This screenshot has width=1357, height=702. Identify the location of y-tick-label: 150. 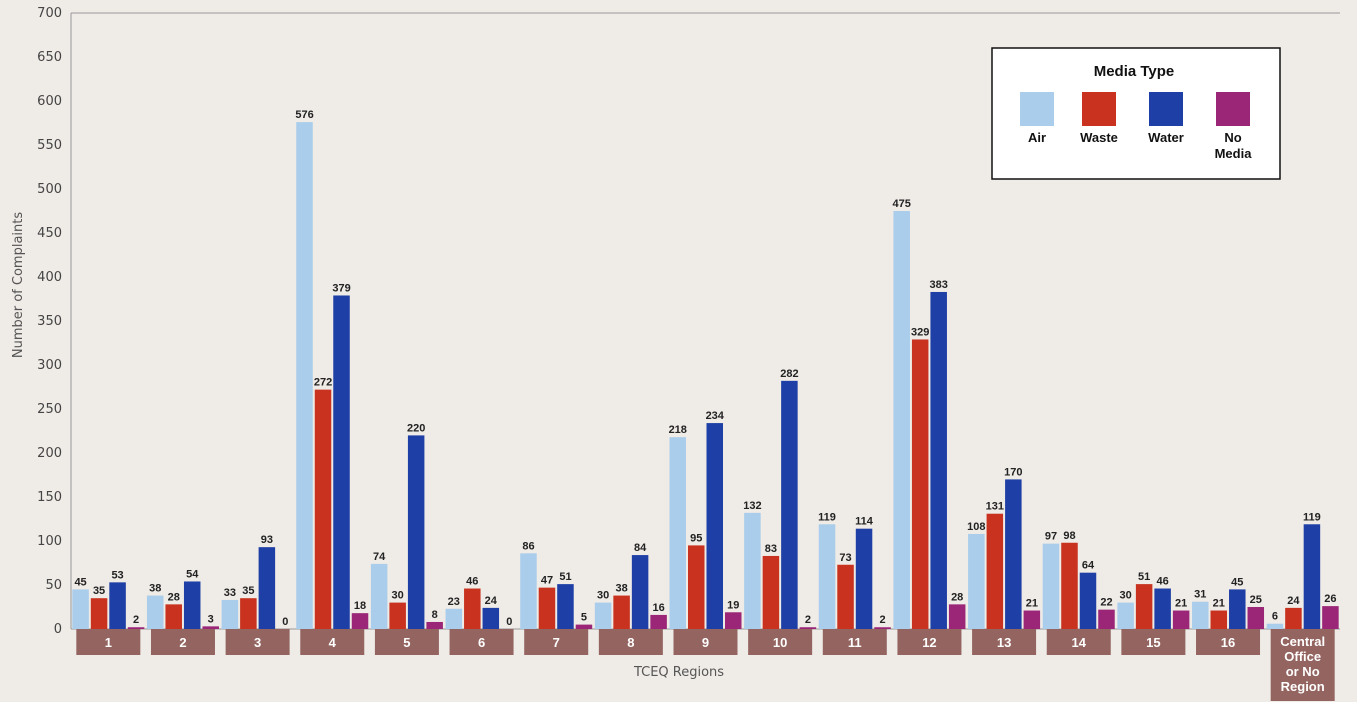
(49, 497).